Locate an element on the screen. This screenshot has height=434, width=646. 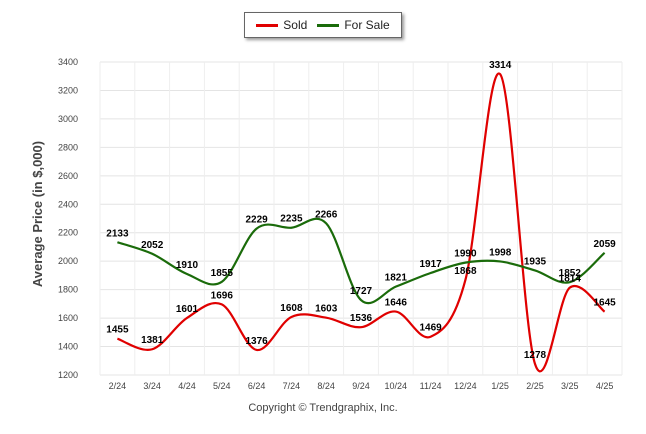
x-tick-label: 5/24 is located at coordinates (222, 386).